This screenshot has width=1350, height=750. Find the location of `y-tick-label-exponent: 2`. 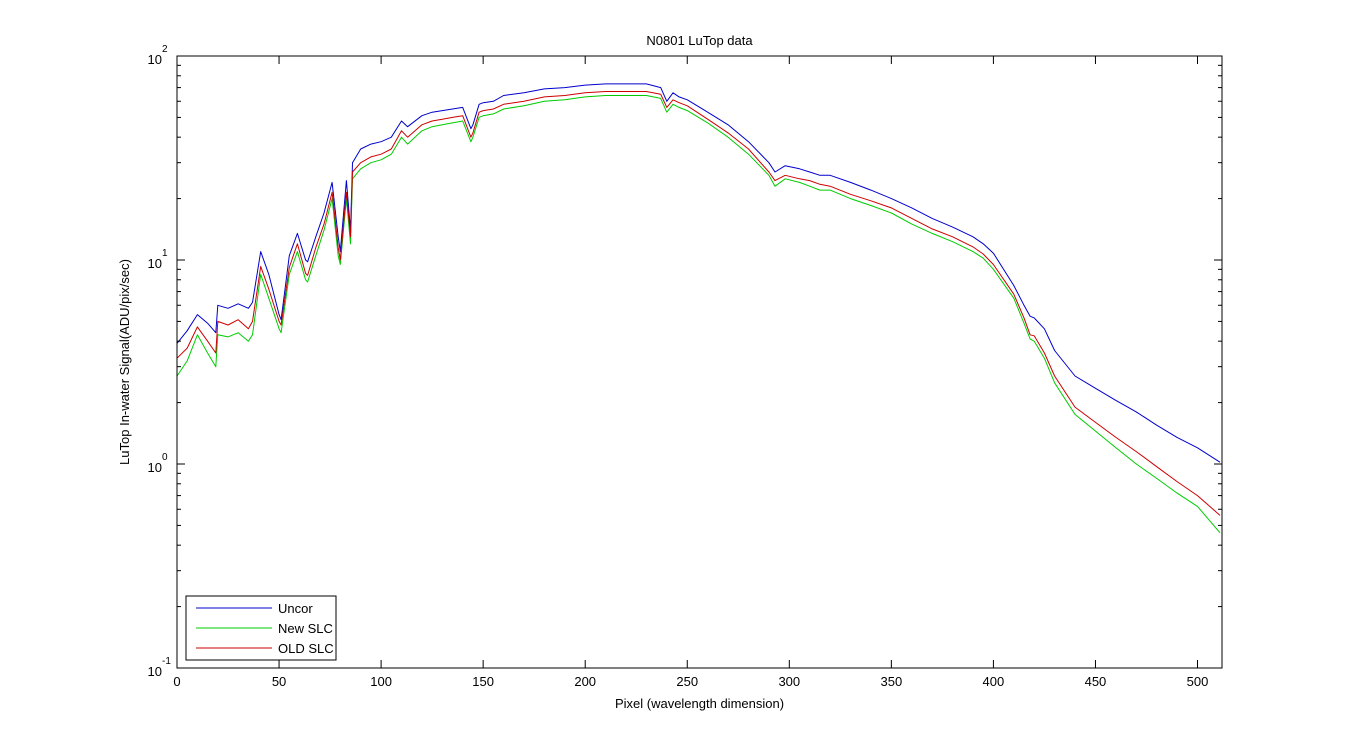

y-tick-label-exponent: 2 is located at coordinates (165, 49).